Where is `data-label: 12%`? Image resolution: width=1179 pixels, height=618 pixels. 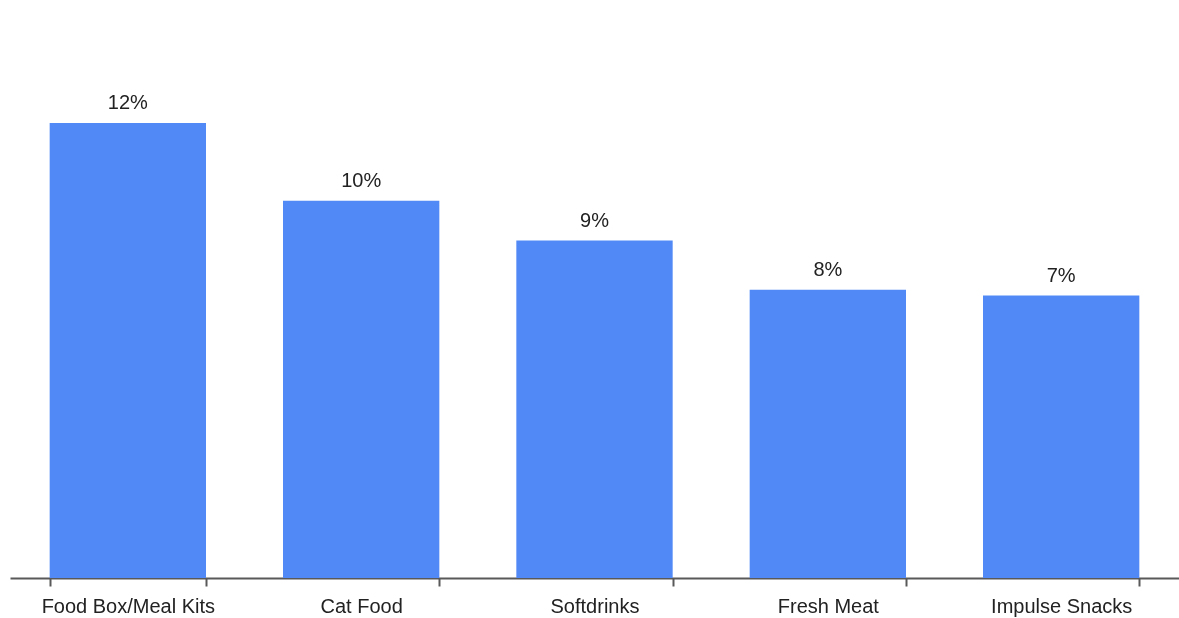
data-label: 12% is located at coordinates (128, 102).